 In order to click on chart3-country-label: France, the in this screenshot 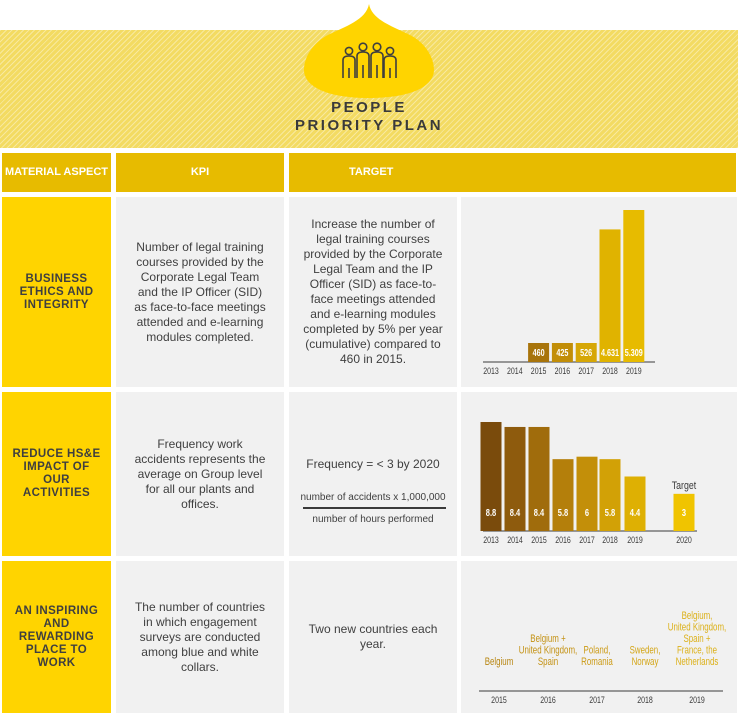, I will do `click(697, 650)`.